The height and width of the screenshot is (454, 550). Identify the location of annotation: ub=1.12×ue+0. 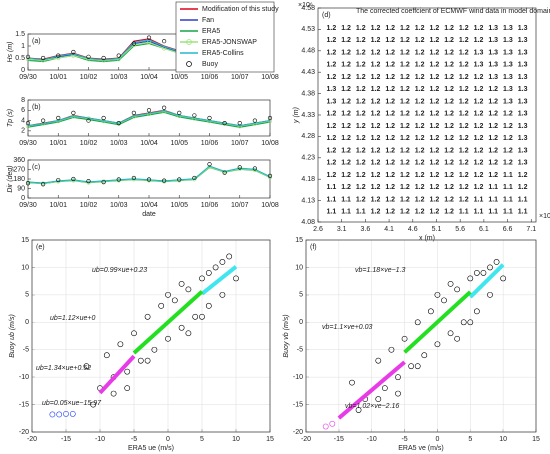
(72, 318).